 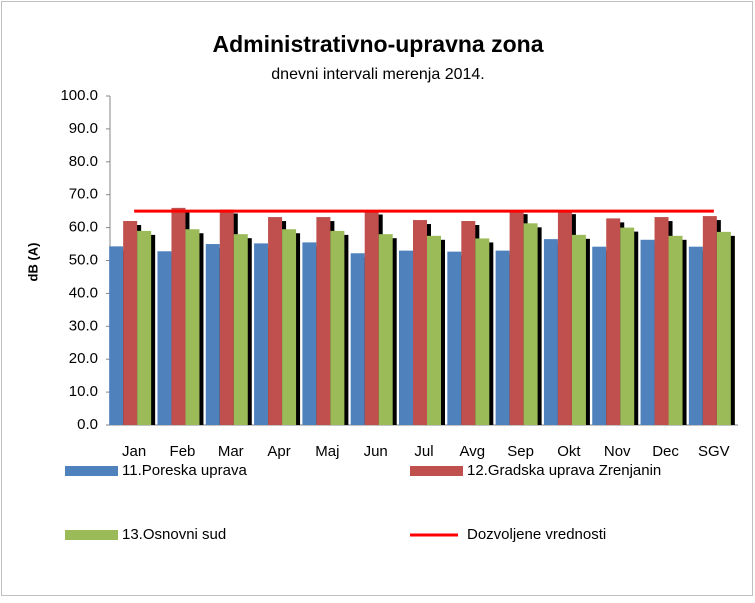 What do you see at coordinates (473, 451) in the screenshot?
I see `x-tick-label: Avg` at bounding box center [473, 451].